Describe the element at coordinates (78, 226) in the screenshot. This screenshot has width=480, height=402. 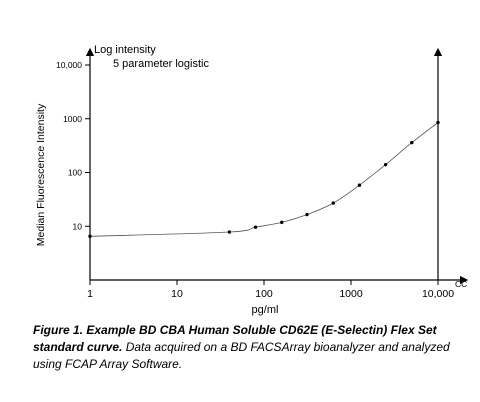
I see `y-tick-label: 10` at that location.